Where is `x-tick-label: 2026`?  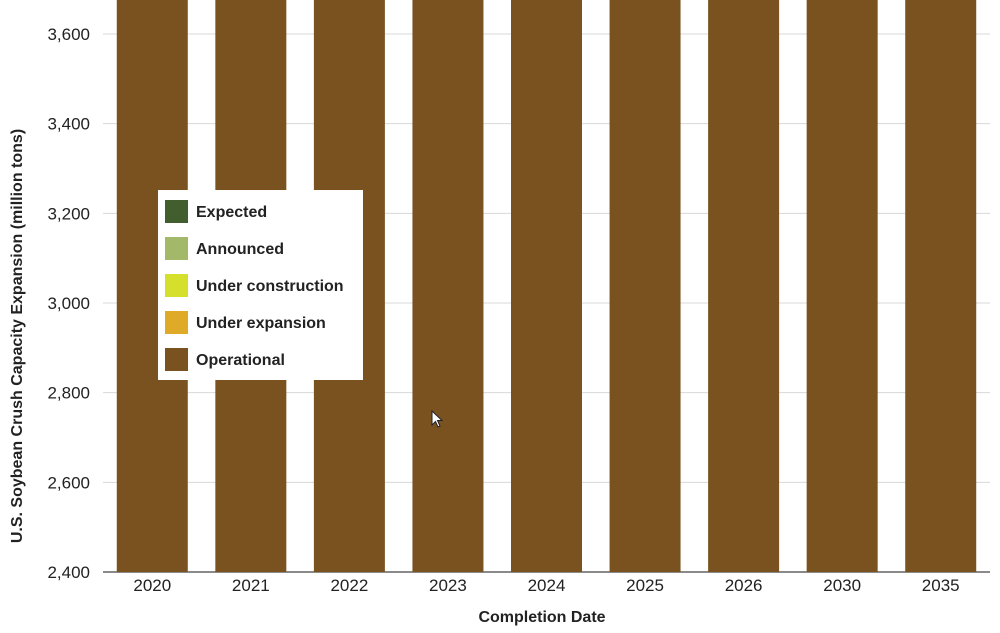
x-tick-label: 2026 is located at coordinates (744, 585).